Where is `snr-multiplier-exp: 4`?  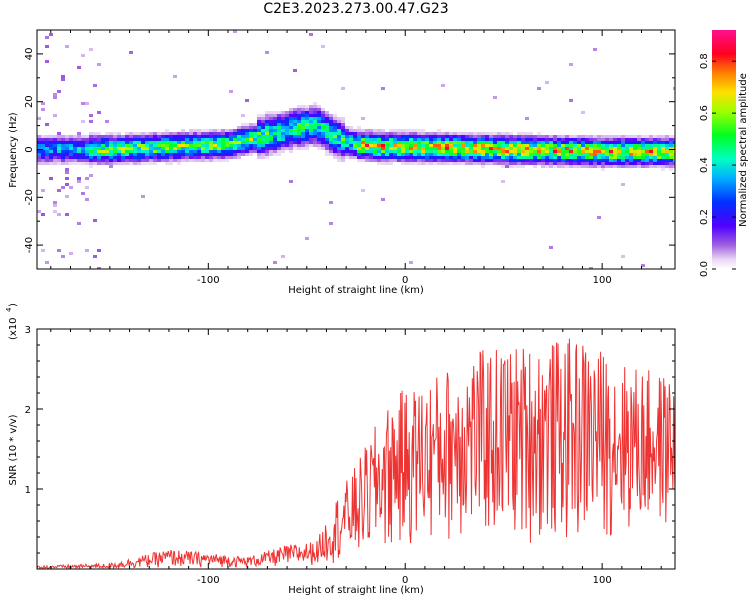 snr-multiplier-exp: 4 is located at coordinates (9, 309).